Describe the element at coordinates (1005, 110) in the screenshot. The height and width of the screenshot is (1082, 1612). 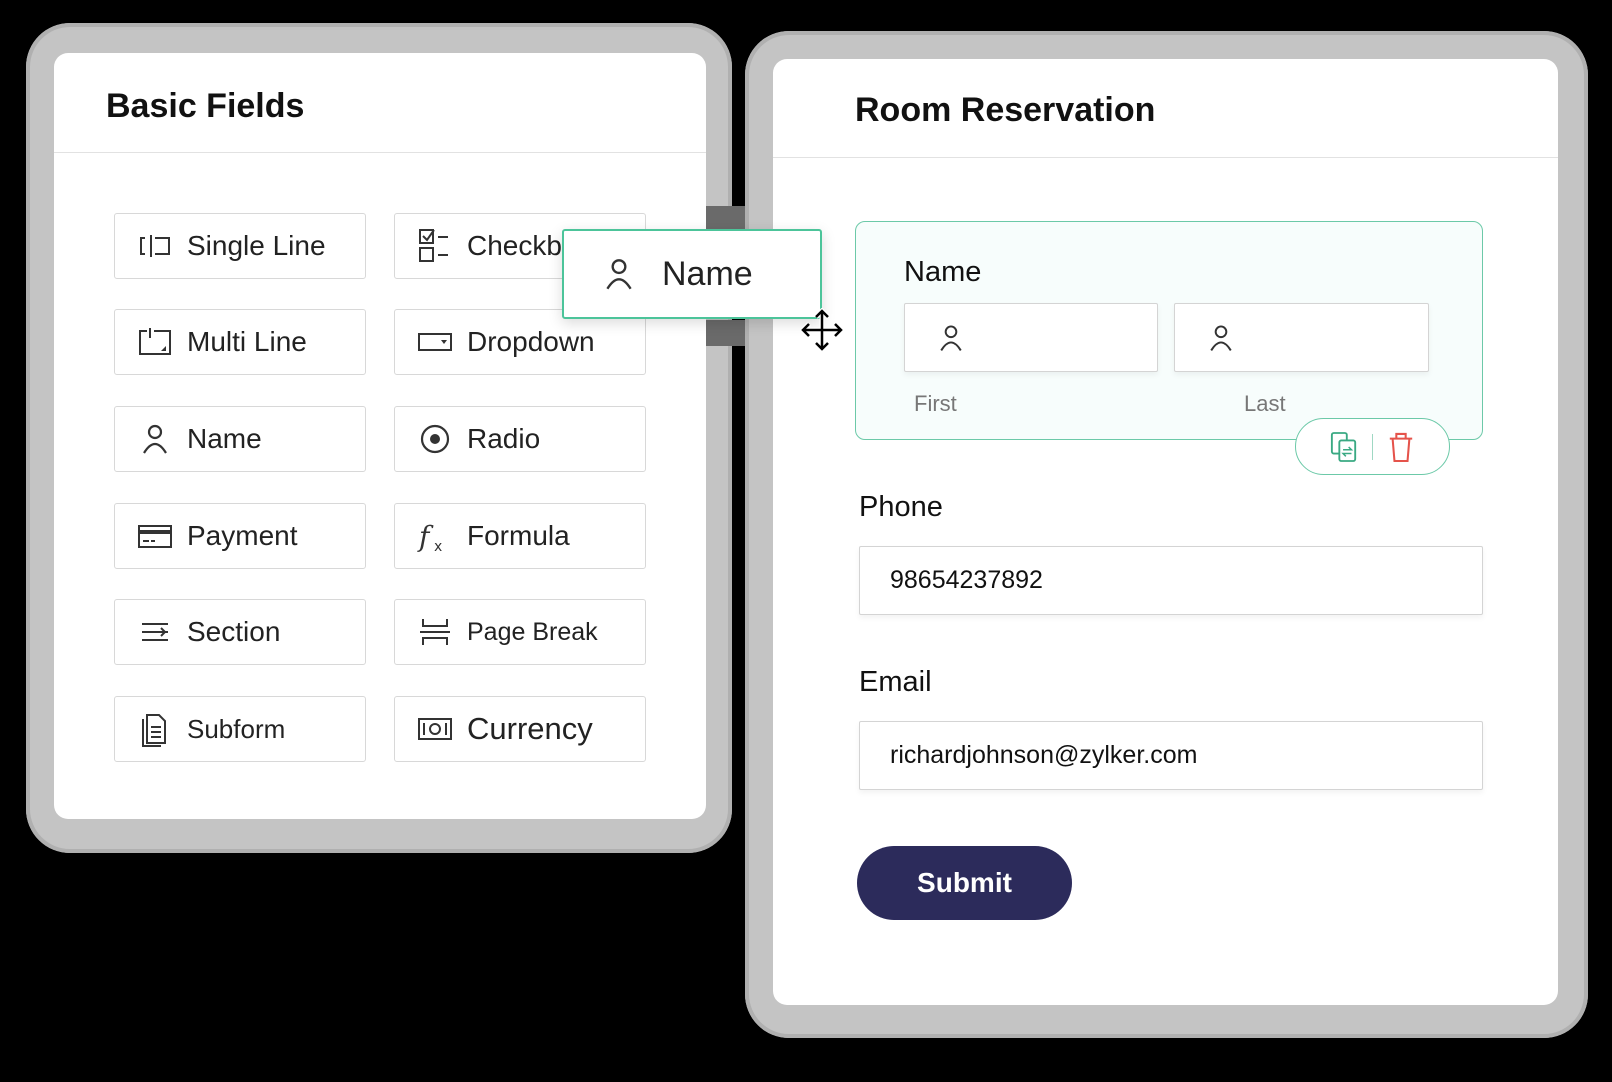
I see `form-title: Room Reservation` at that location.